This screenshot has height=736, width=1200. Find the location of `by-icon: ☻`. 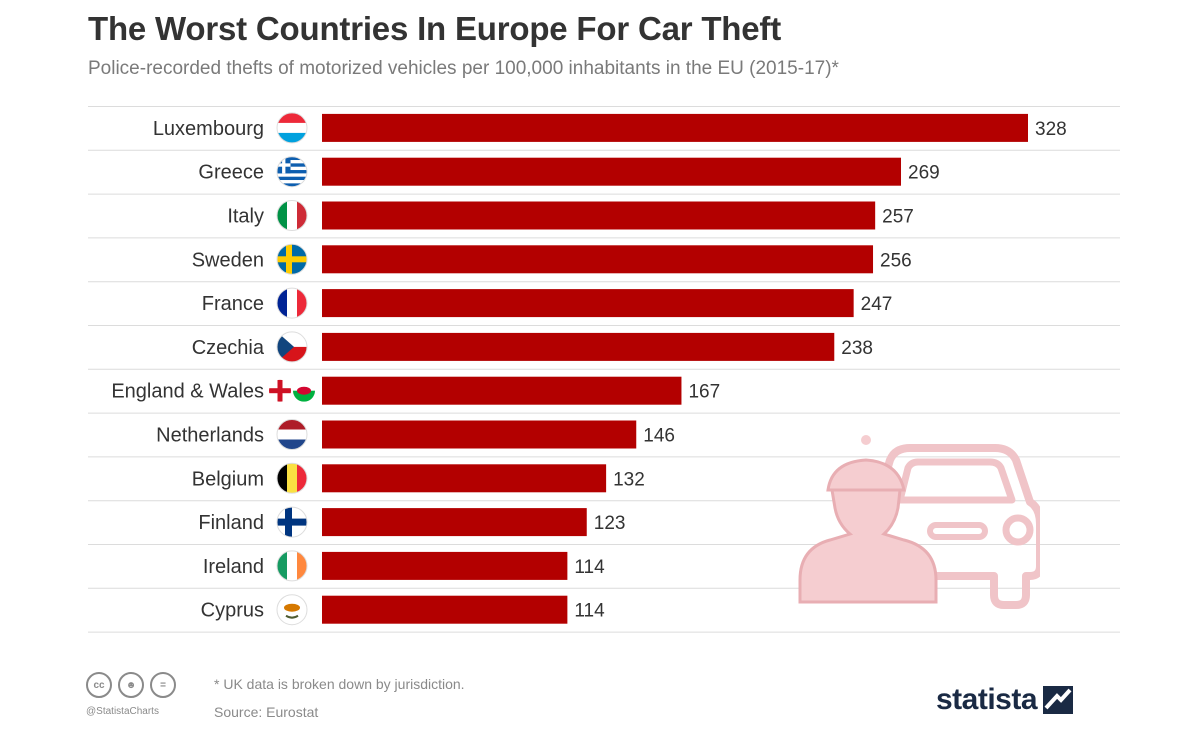

by-icon: ☻ is located at coordinates (131, 685).